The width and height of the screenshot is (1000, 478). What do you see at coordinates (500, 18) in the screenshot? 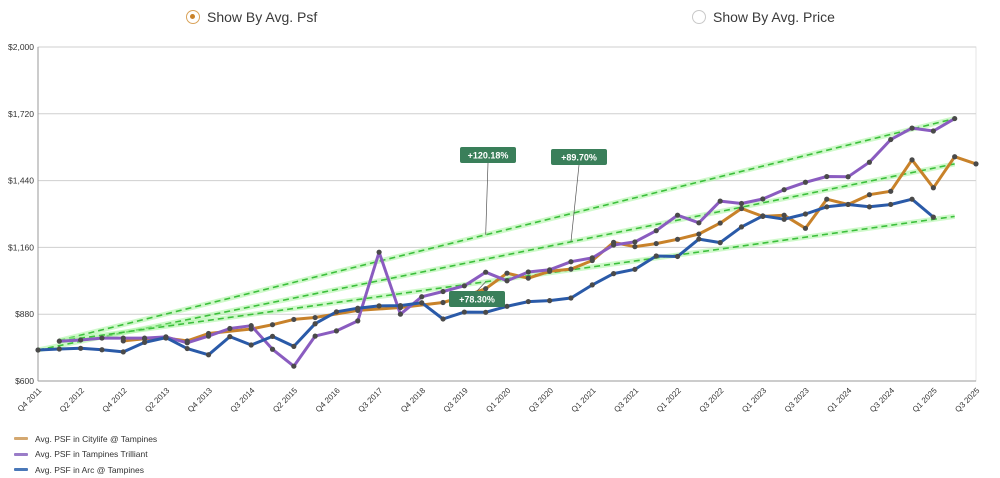
I see `view-toggle: Show By Avg. Psf Show By Avg. Price` at bounding box center [500, 18].